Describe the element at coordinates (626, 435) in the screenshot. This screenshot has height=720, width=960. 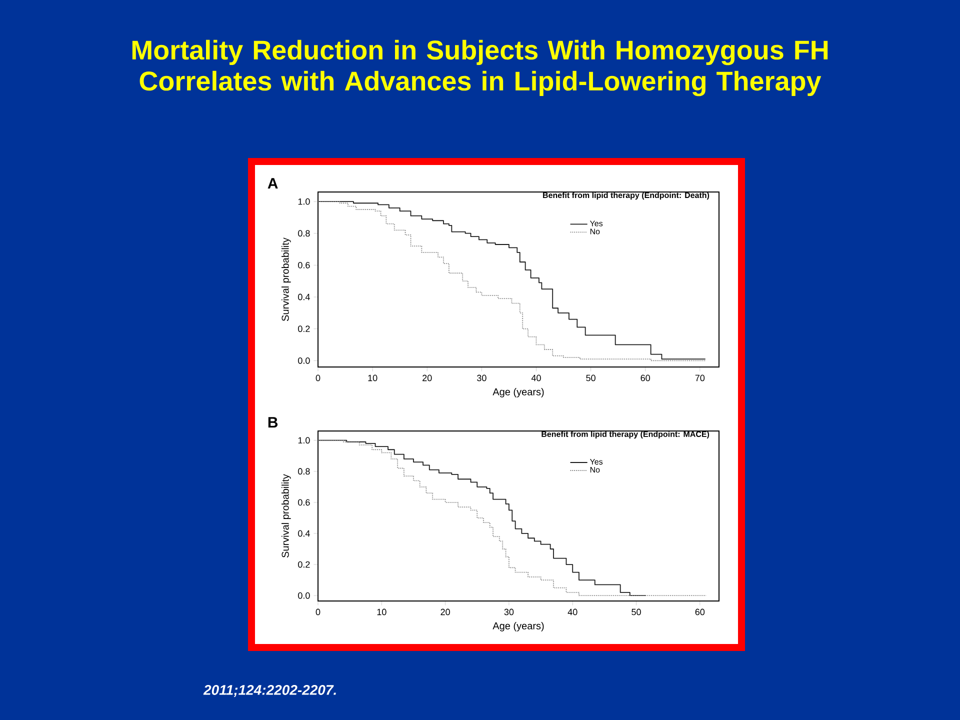
I see `chart-title: Benefit from lipid therapy (Endpoint: MACE)` at that location.